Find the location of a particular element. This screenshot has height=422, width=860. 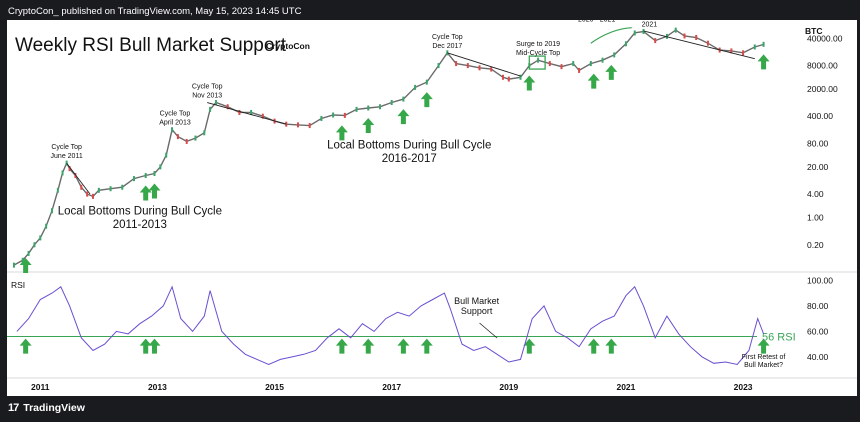

time-tick-label: 2021 is located at coordinates (625, 387).